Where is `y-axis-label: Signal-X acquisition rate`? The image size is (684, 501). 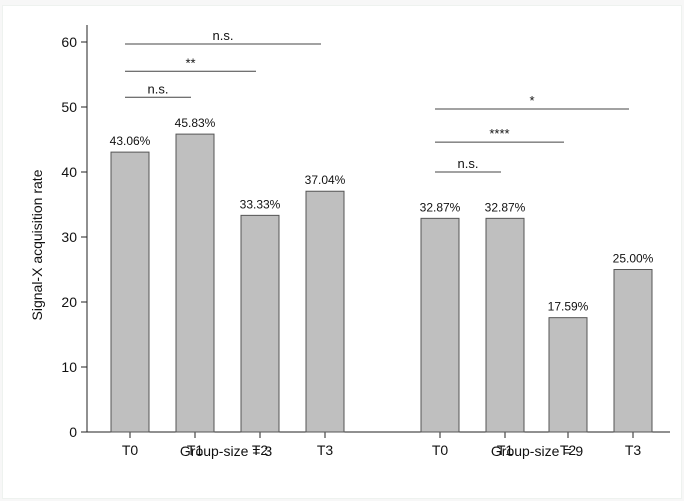
y-axis-label: Signal-X acquisition rate is located at coordinates (37, 244).